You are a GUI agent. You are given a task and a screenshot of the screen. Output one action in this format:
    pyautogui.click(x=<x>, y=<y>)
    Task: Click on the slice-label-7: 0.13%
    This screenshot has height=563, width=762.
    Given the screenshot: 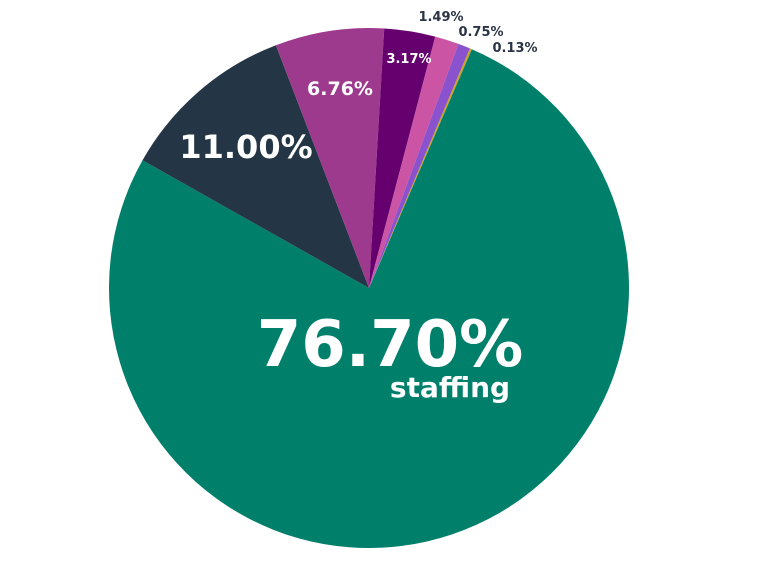 What is the action you would take?
    pyautogui.click(x=514, y=48)
    